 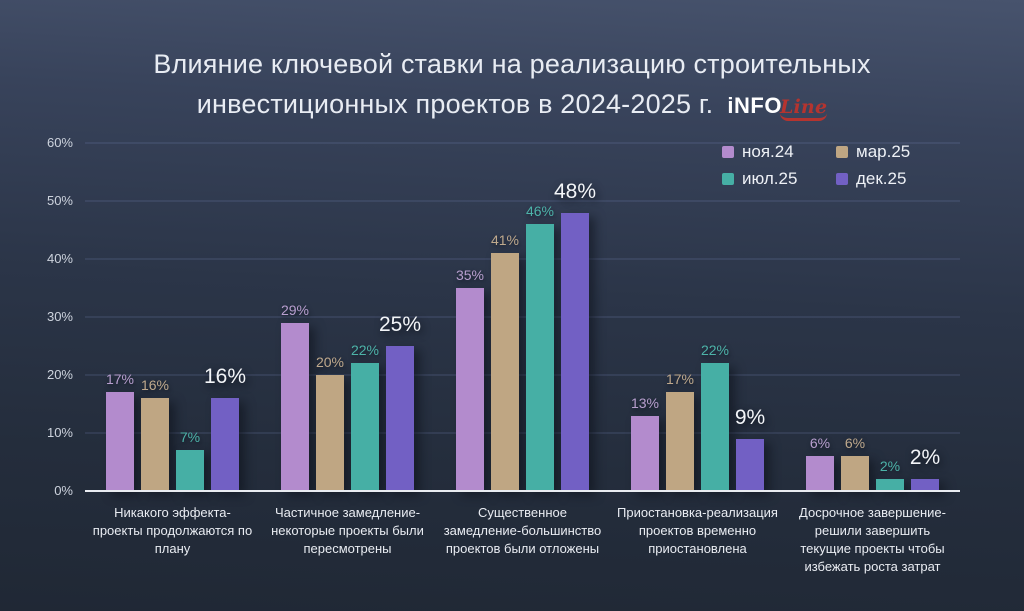 What do you see at coordinates (883, 151) in the screenshot?
I see `legend-label: мар.25` at bounding box center [883, 151].